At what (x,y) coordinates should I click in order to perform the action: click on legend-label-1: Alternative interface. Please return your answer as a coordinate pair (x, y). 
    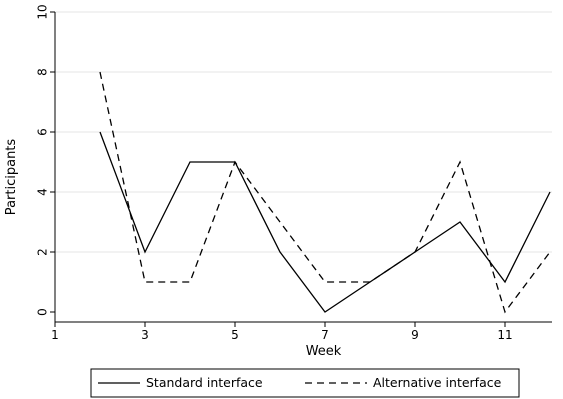
    Looking at the image, I should click on (437, 382).